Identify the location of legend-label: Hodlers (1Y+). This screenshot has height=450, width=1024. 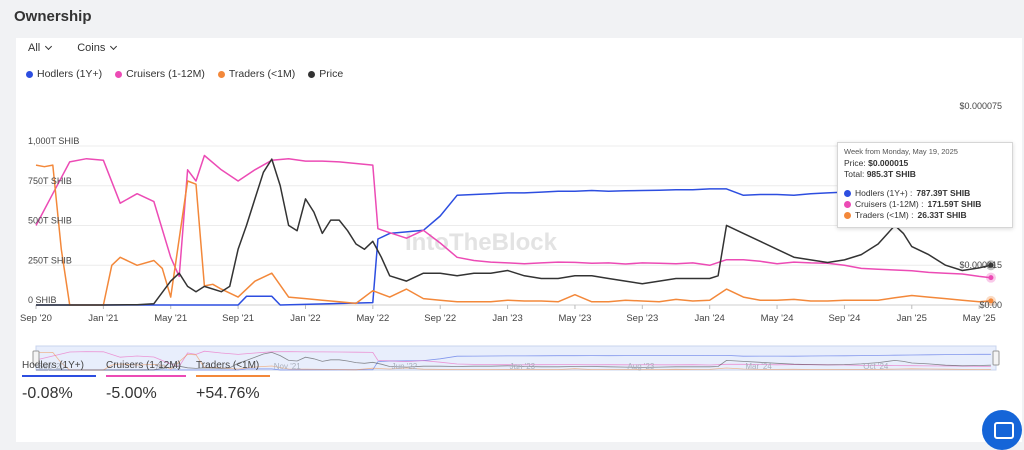
(70, 74).